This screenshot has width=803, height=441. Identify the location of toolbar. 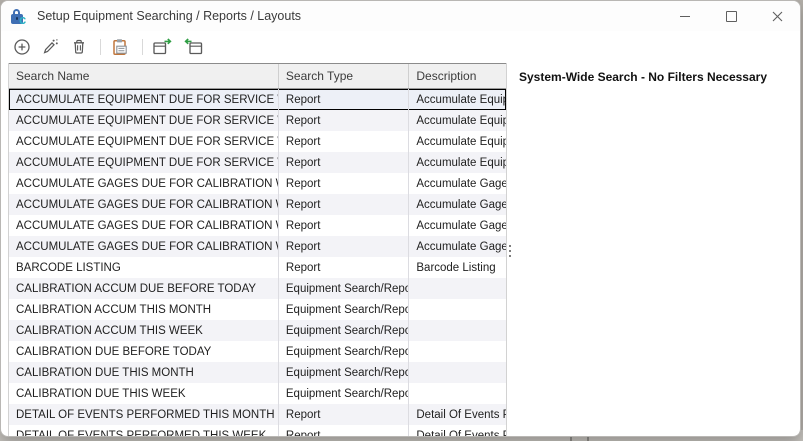
(400, 47).